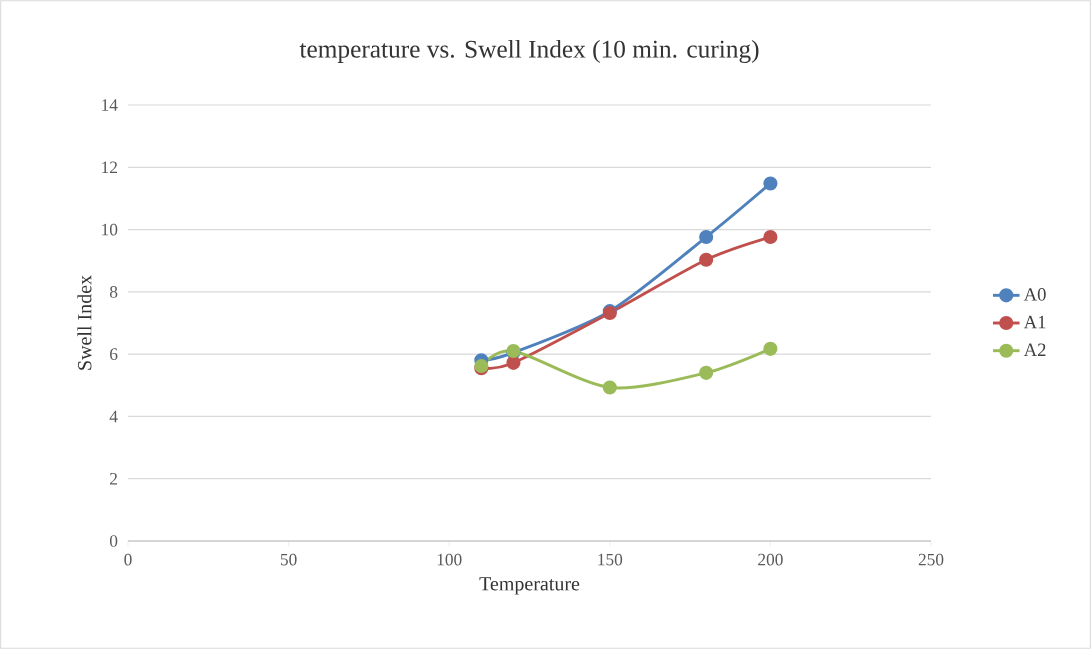 This screenshot has height=649, width=1091. Describe the element at coordinates (84, 322) in the screenshot. I see `y-axis-title: Swell Index` at that location.